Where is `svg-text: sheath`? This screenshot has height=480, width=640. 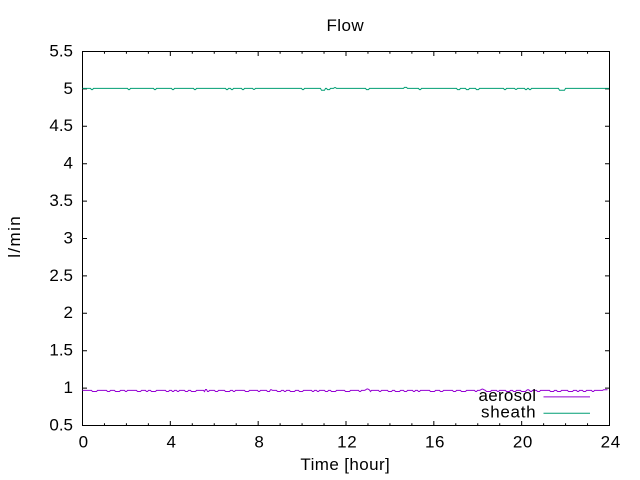 svg-text: sheath is located at coordinates (508, 411).